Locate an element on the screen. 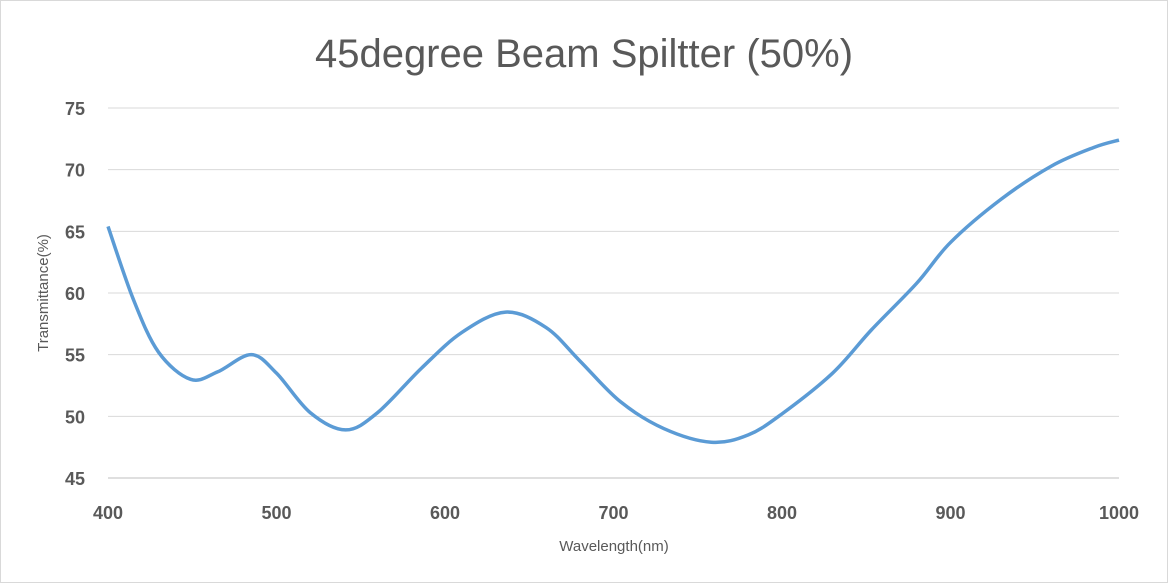 The image size is (1168, 583). x-tick-label: 600 is located at coordinates (445, 513).